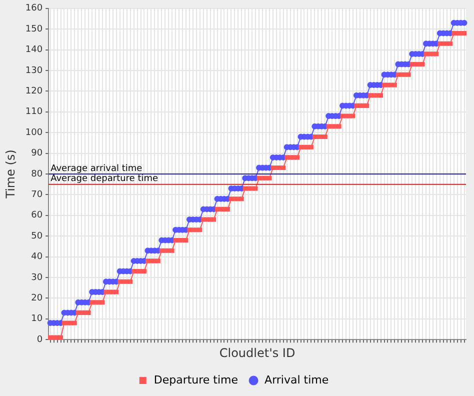  I want to click on y-tick-label: 20, so click(37, 299).